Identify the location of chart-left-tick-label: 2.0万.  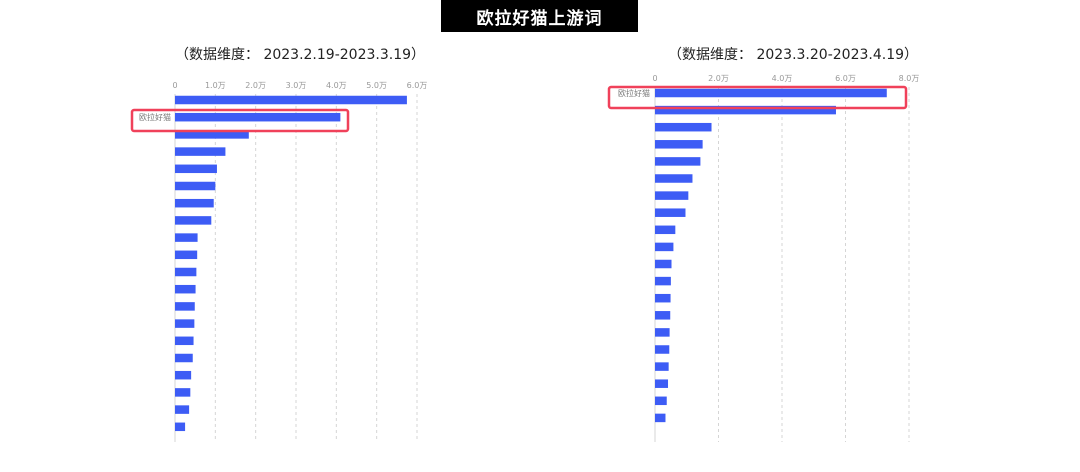
(255, 85).